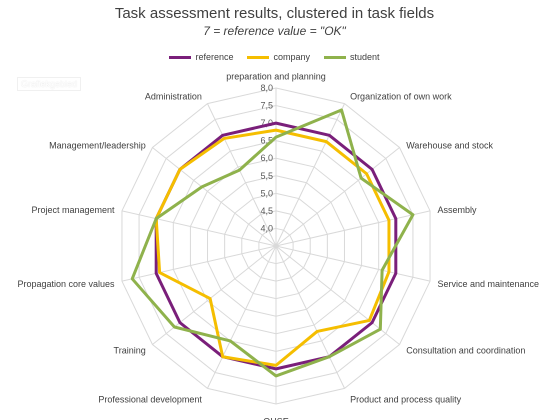 The width and height of the screenshot is (549, 420). I want to click on legend: reference company student, so click(274, 57).